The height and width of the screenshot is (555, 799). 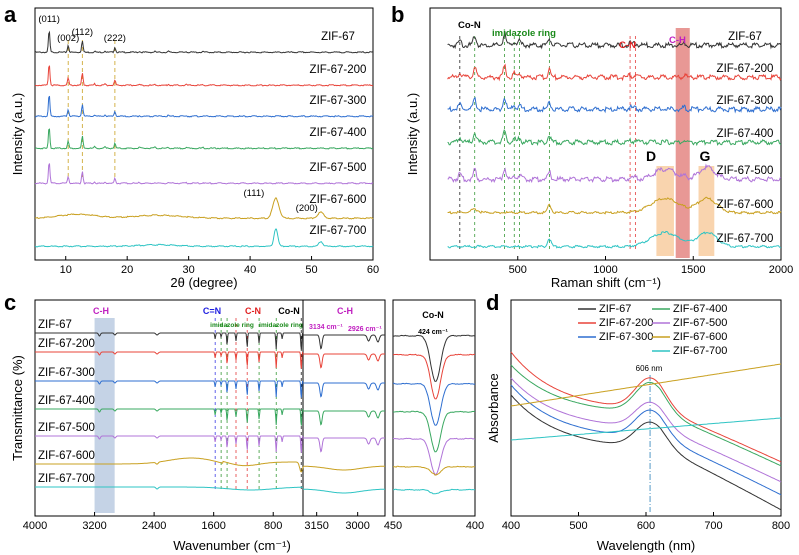 What do you see at coordinates (254, 193) in the screenshot?
I see `xrd-peak-label: (111)` at bounding box center [254, 193].